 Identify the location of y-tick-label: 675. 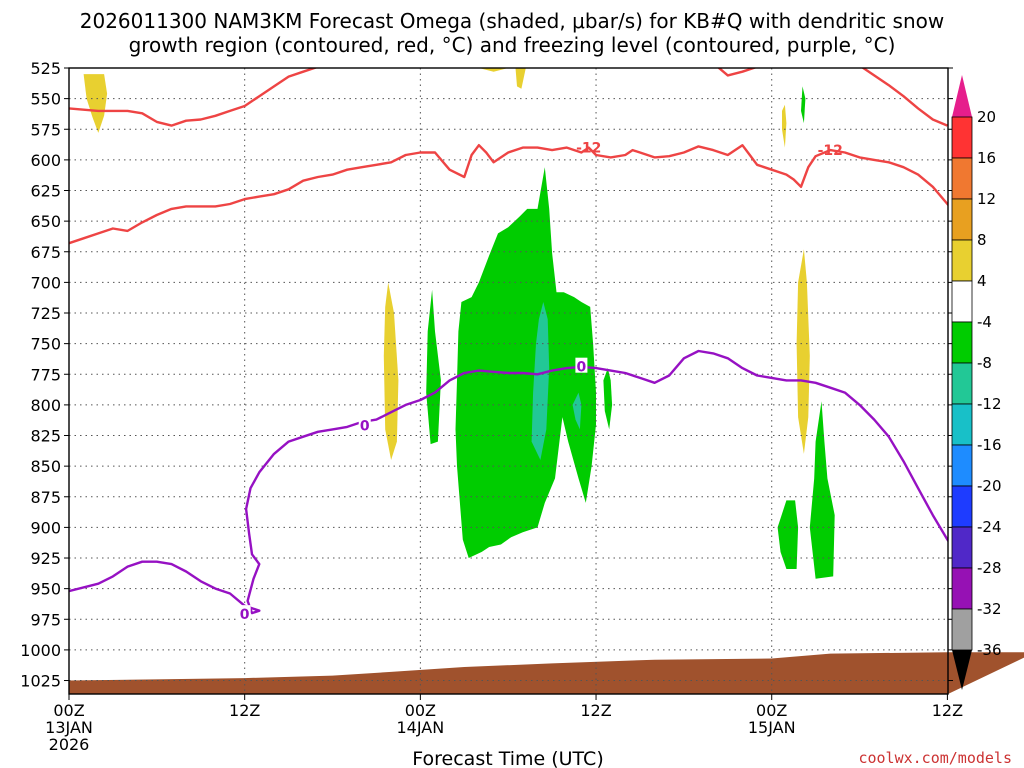
(45, 252).